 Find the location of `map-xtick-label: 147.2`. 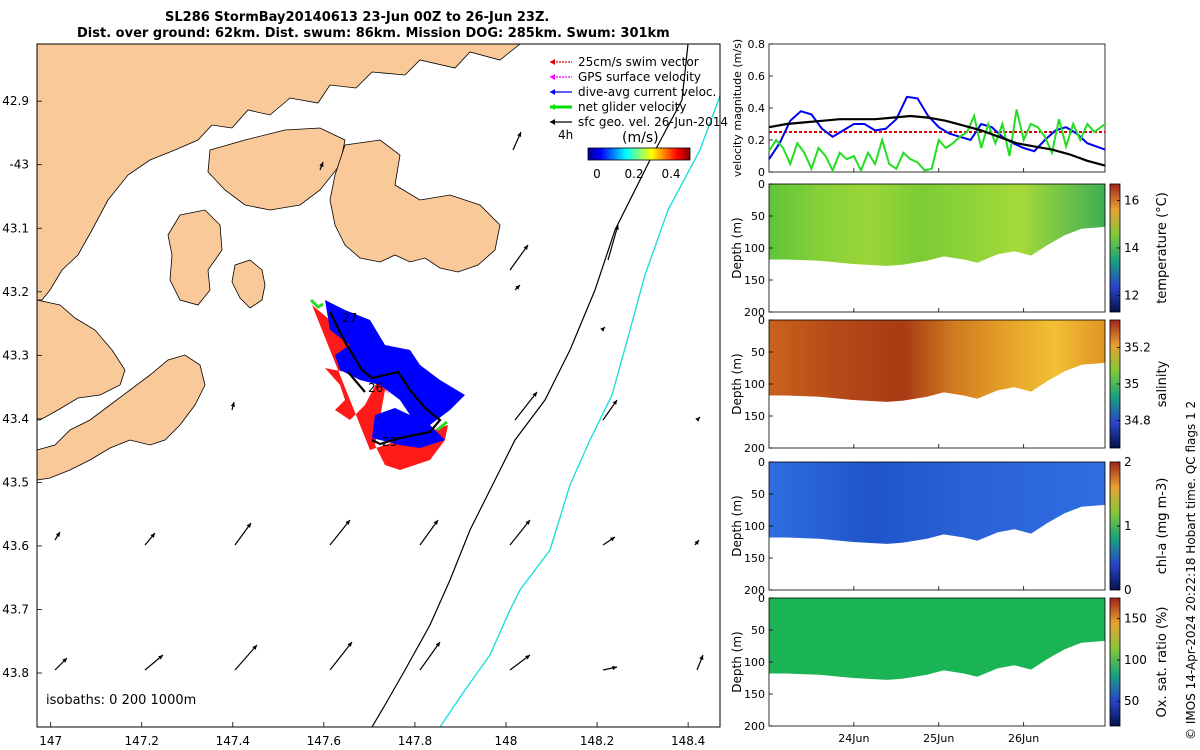

map-xtick-label: 147.2 is located at coordinates (142, 741).